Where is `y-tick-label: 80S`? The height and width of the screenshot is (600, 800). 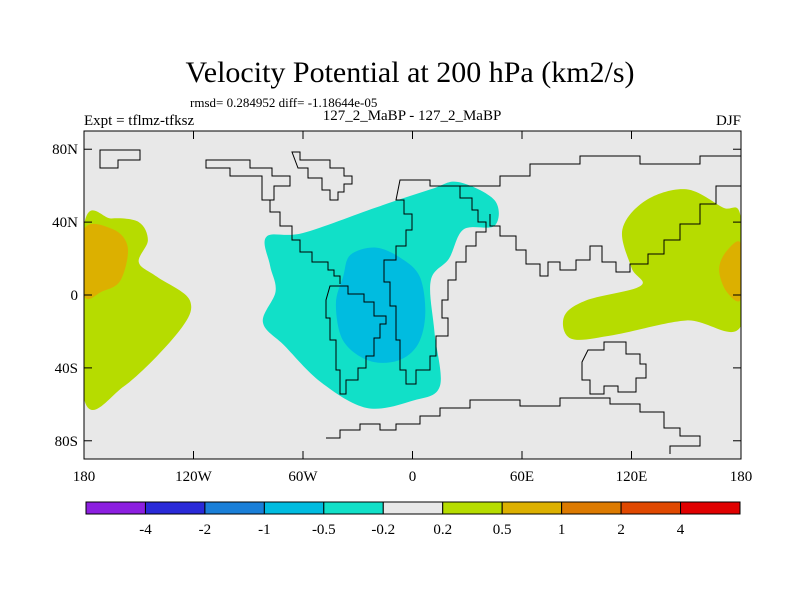
y-tick-label: 80S is located at coordinates (66, 442).